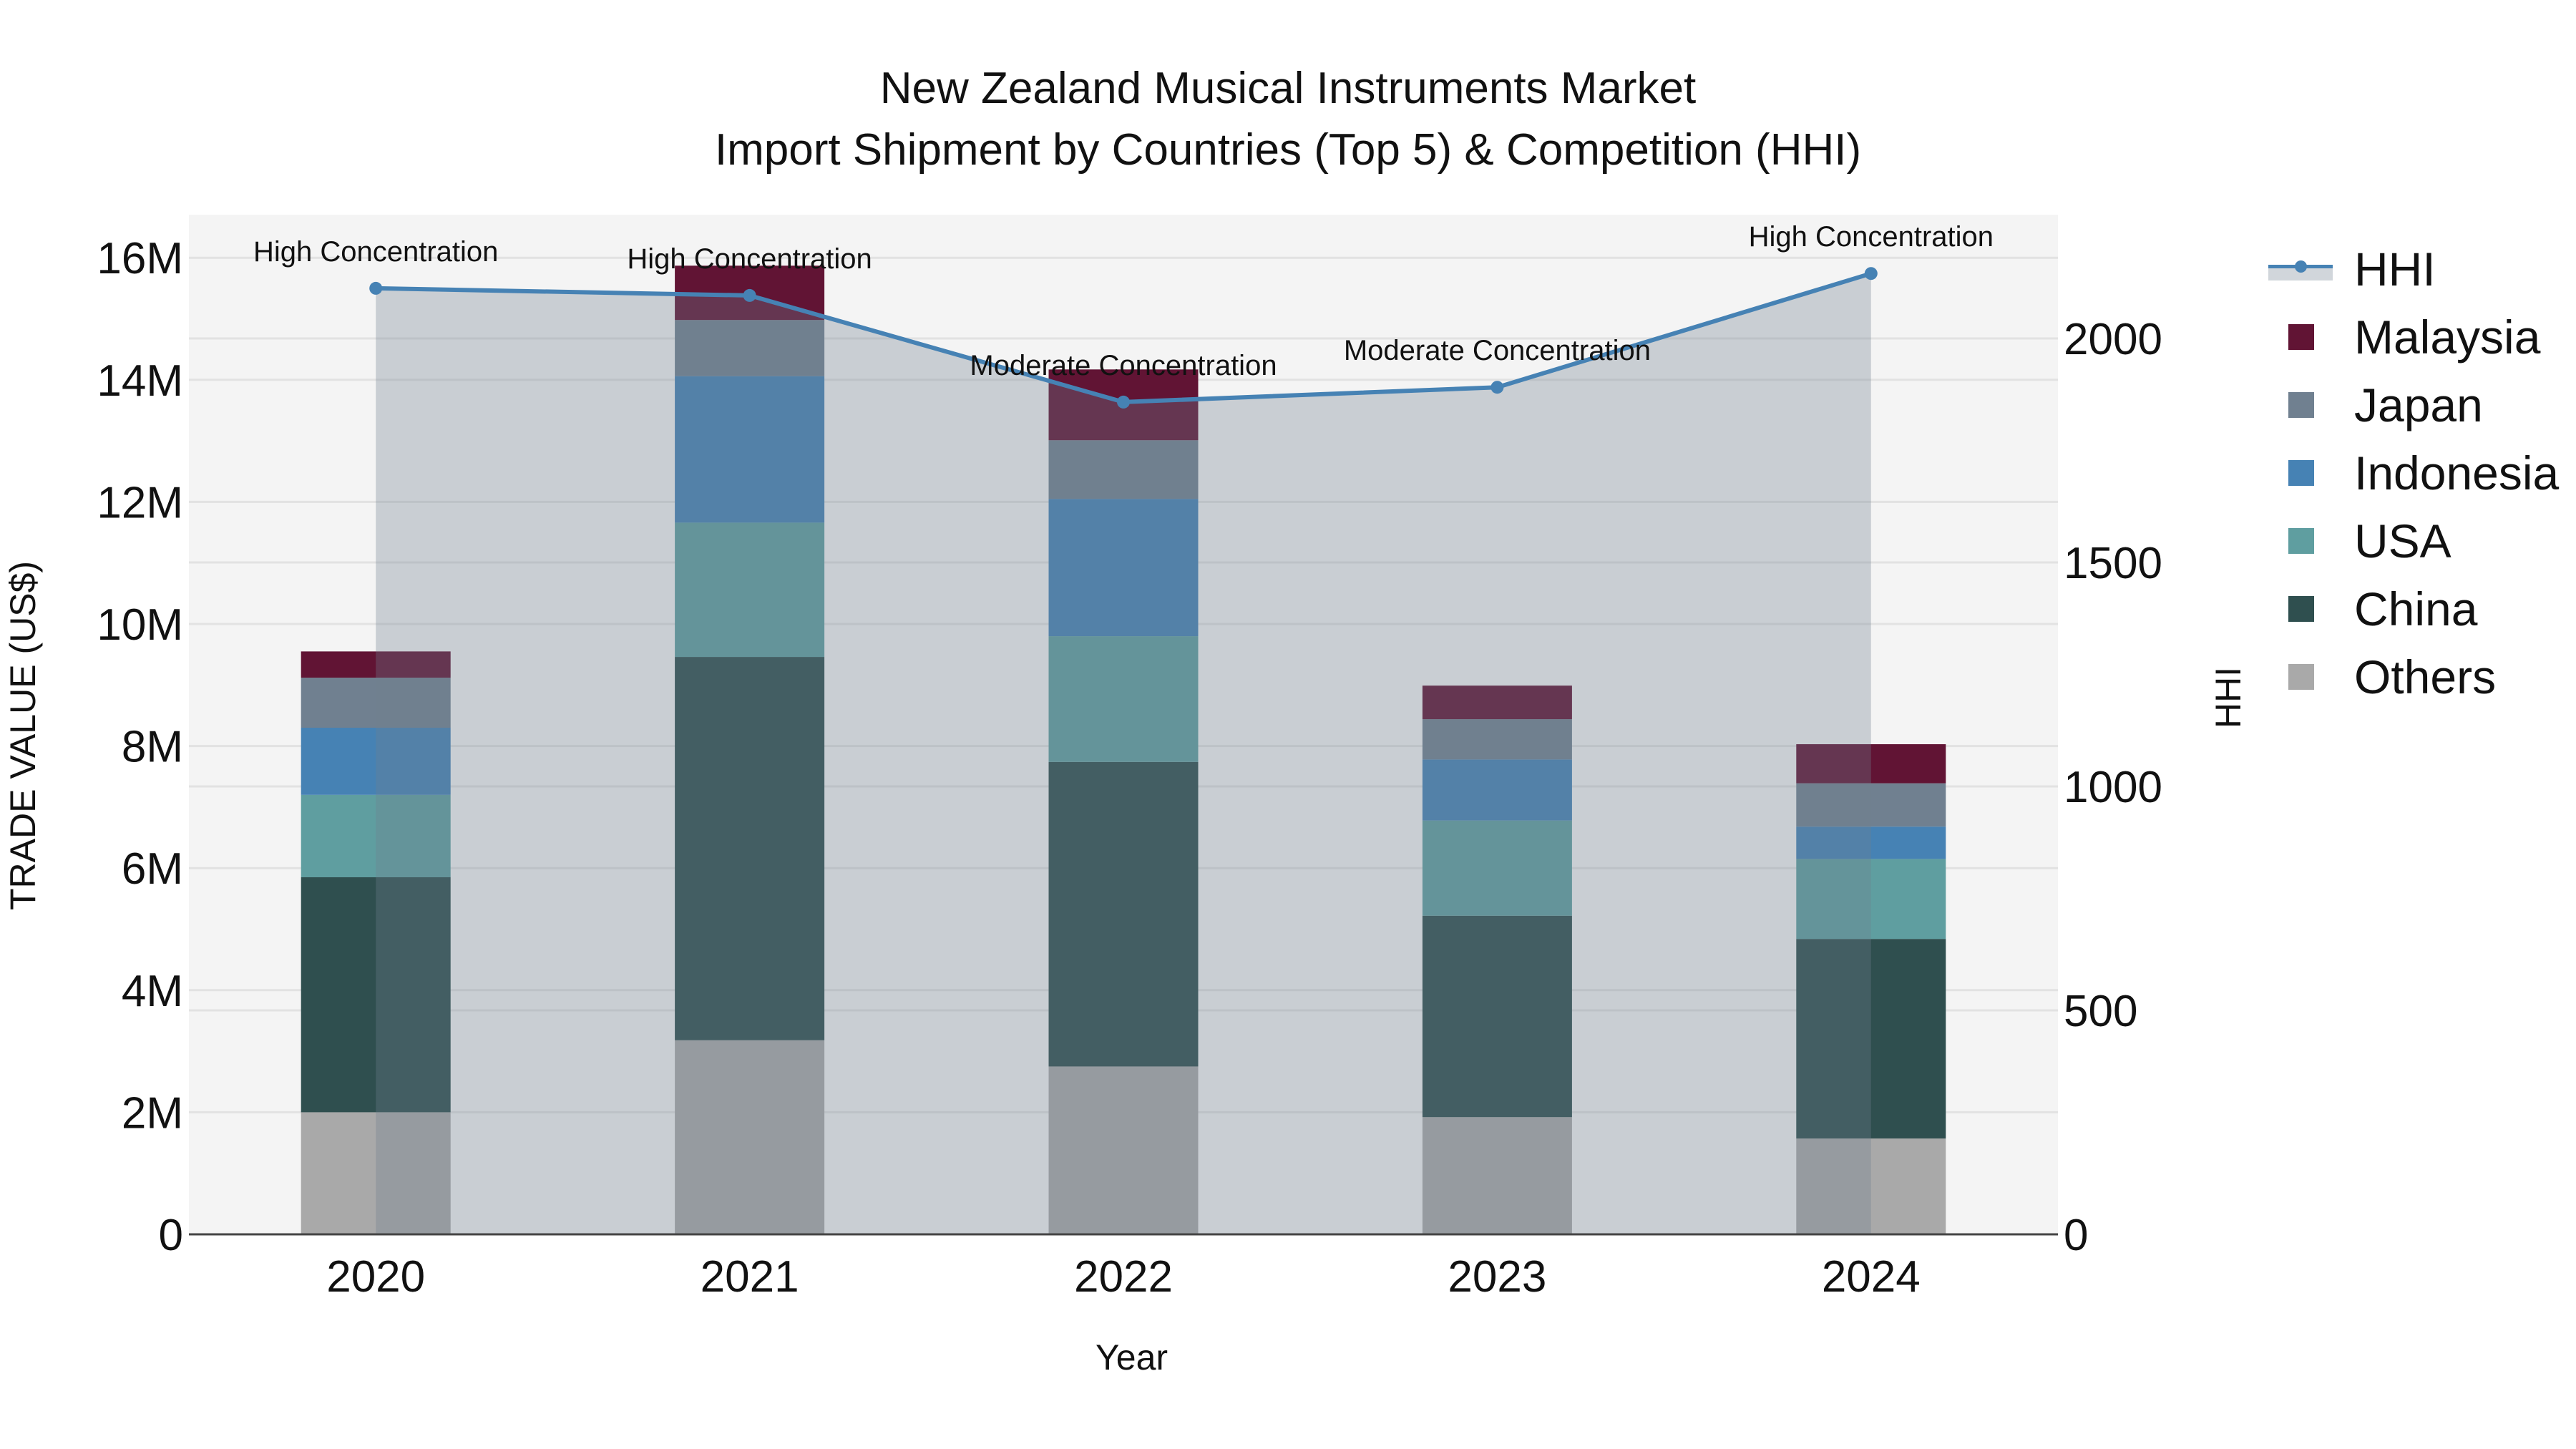  I want to click on y-left-tick: 14M, so click(140, 381).